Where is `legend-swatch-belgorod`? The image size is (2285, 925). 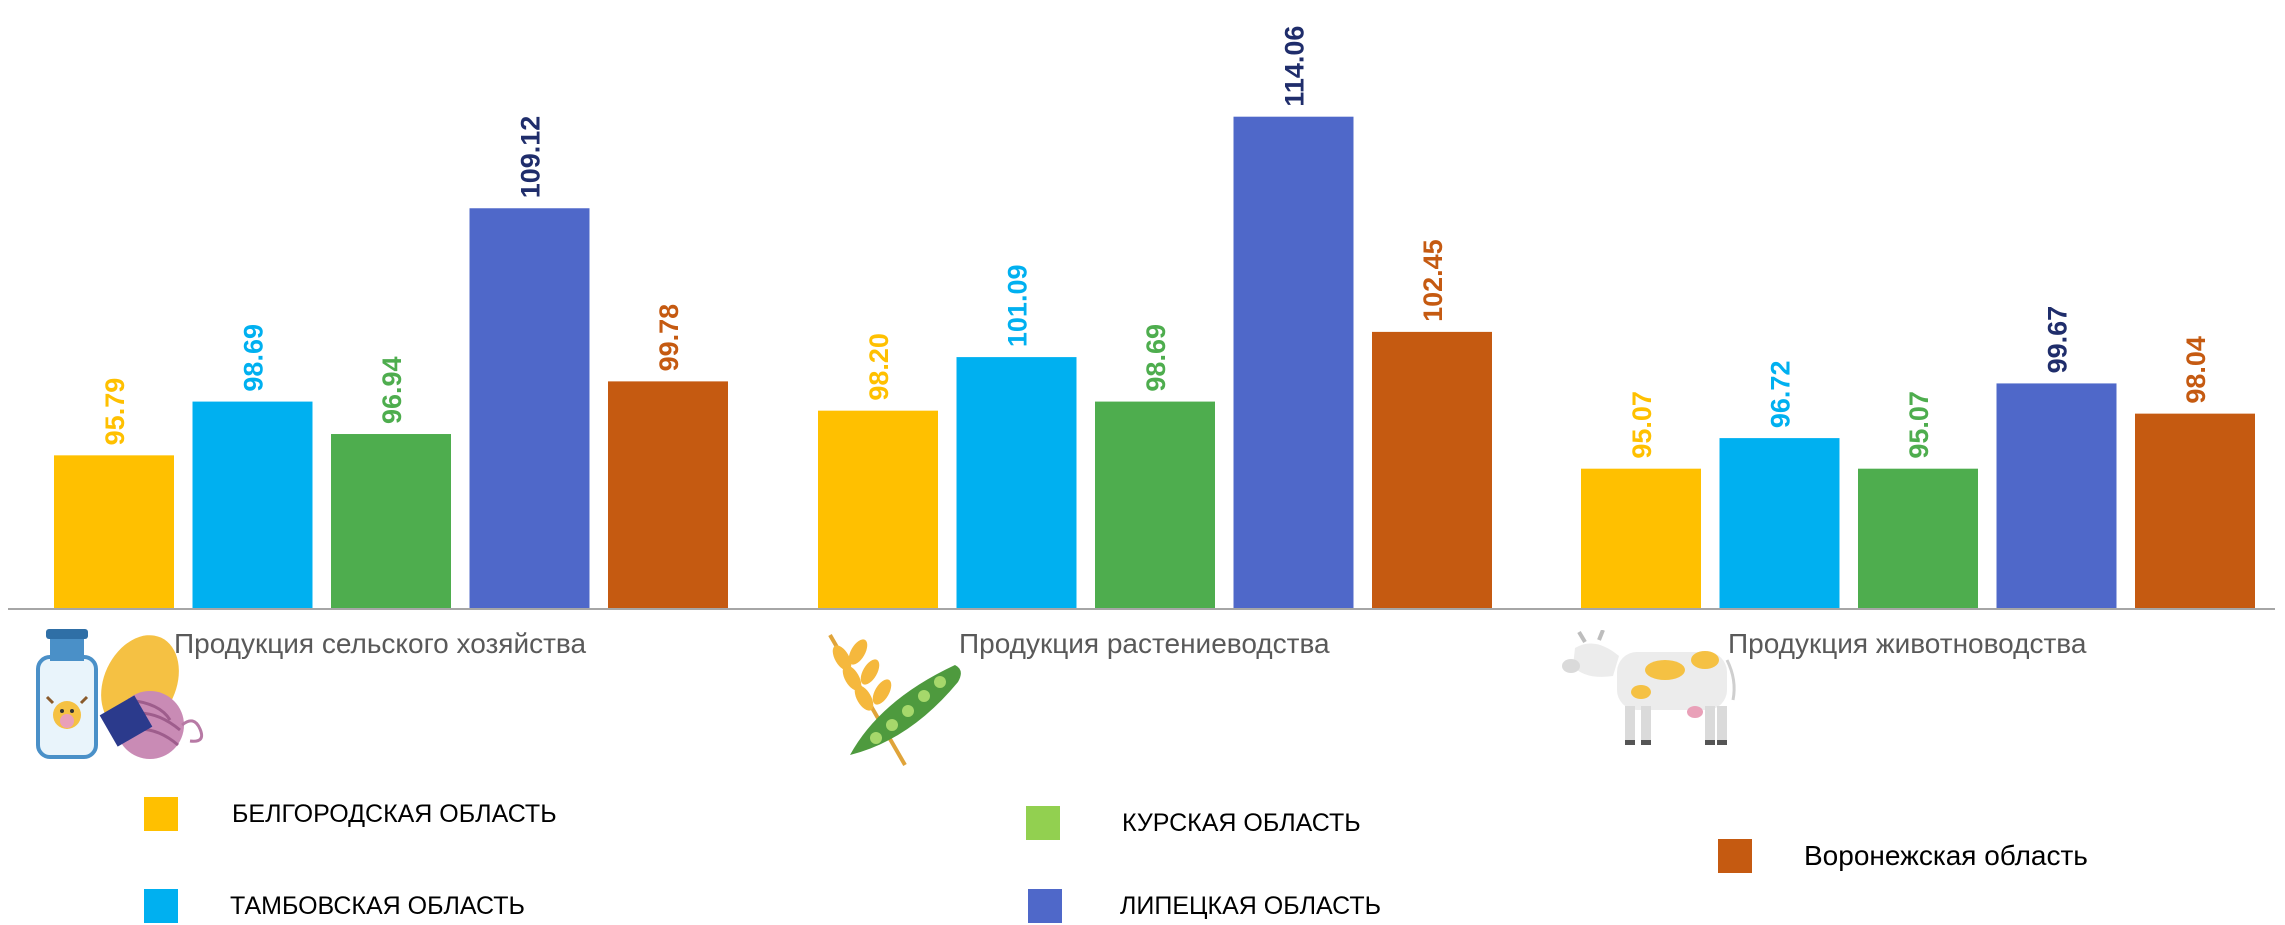 legend-swatch-belgorod is located at coordinates (161, 814).